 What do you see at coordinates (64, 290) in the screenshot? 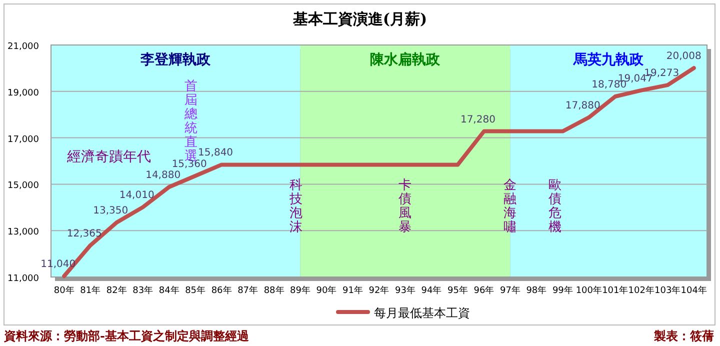
I see `x-tick-label: 80年` at bounding box center [64, 290].